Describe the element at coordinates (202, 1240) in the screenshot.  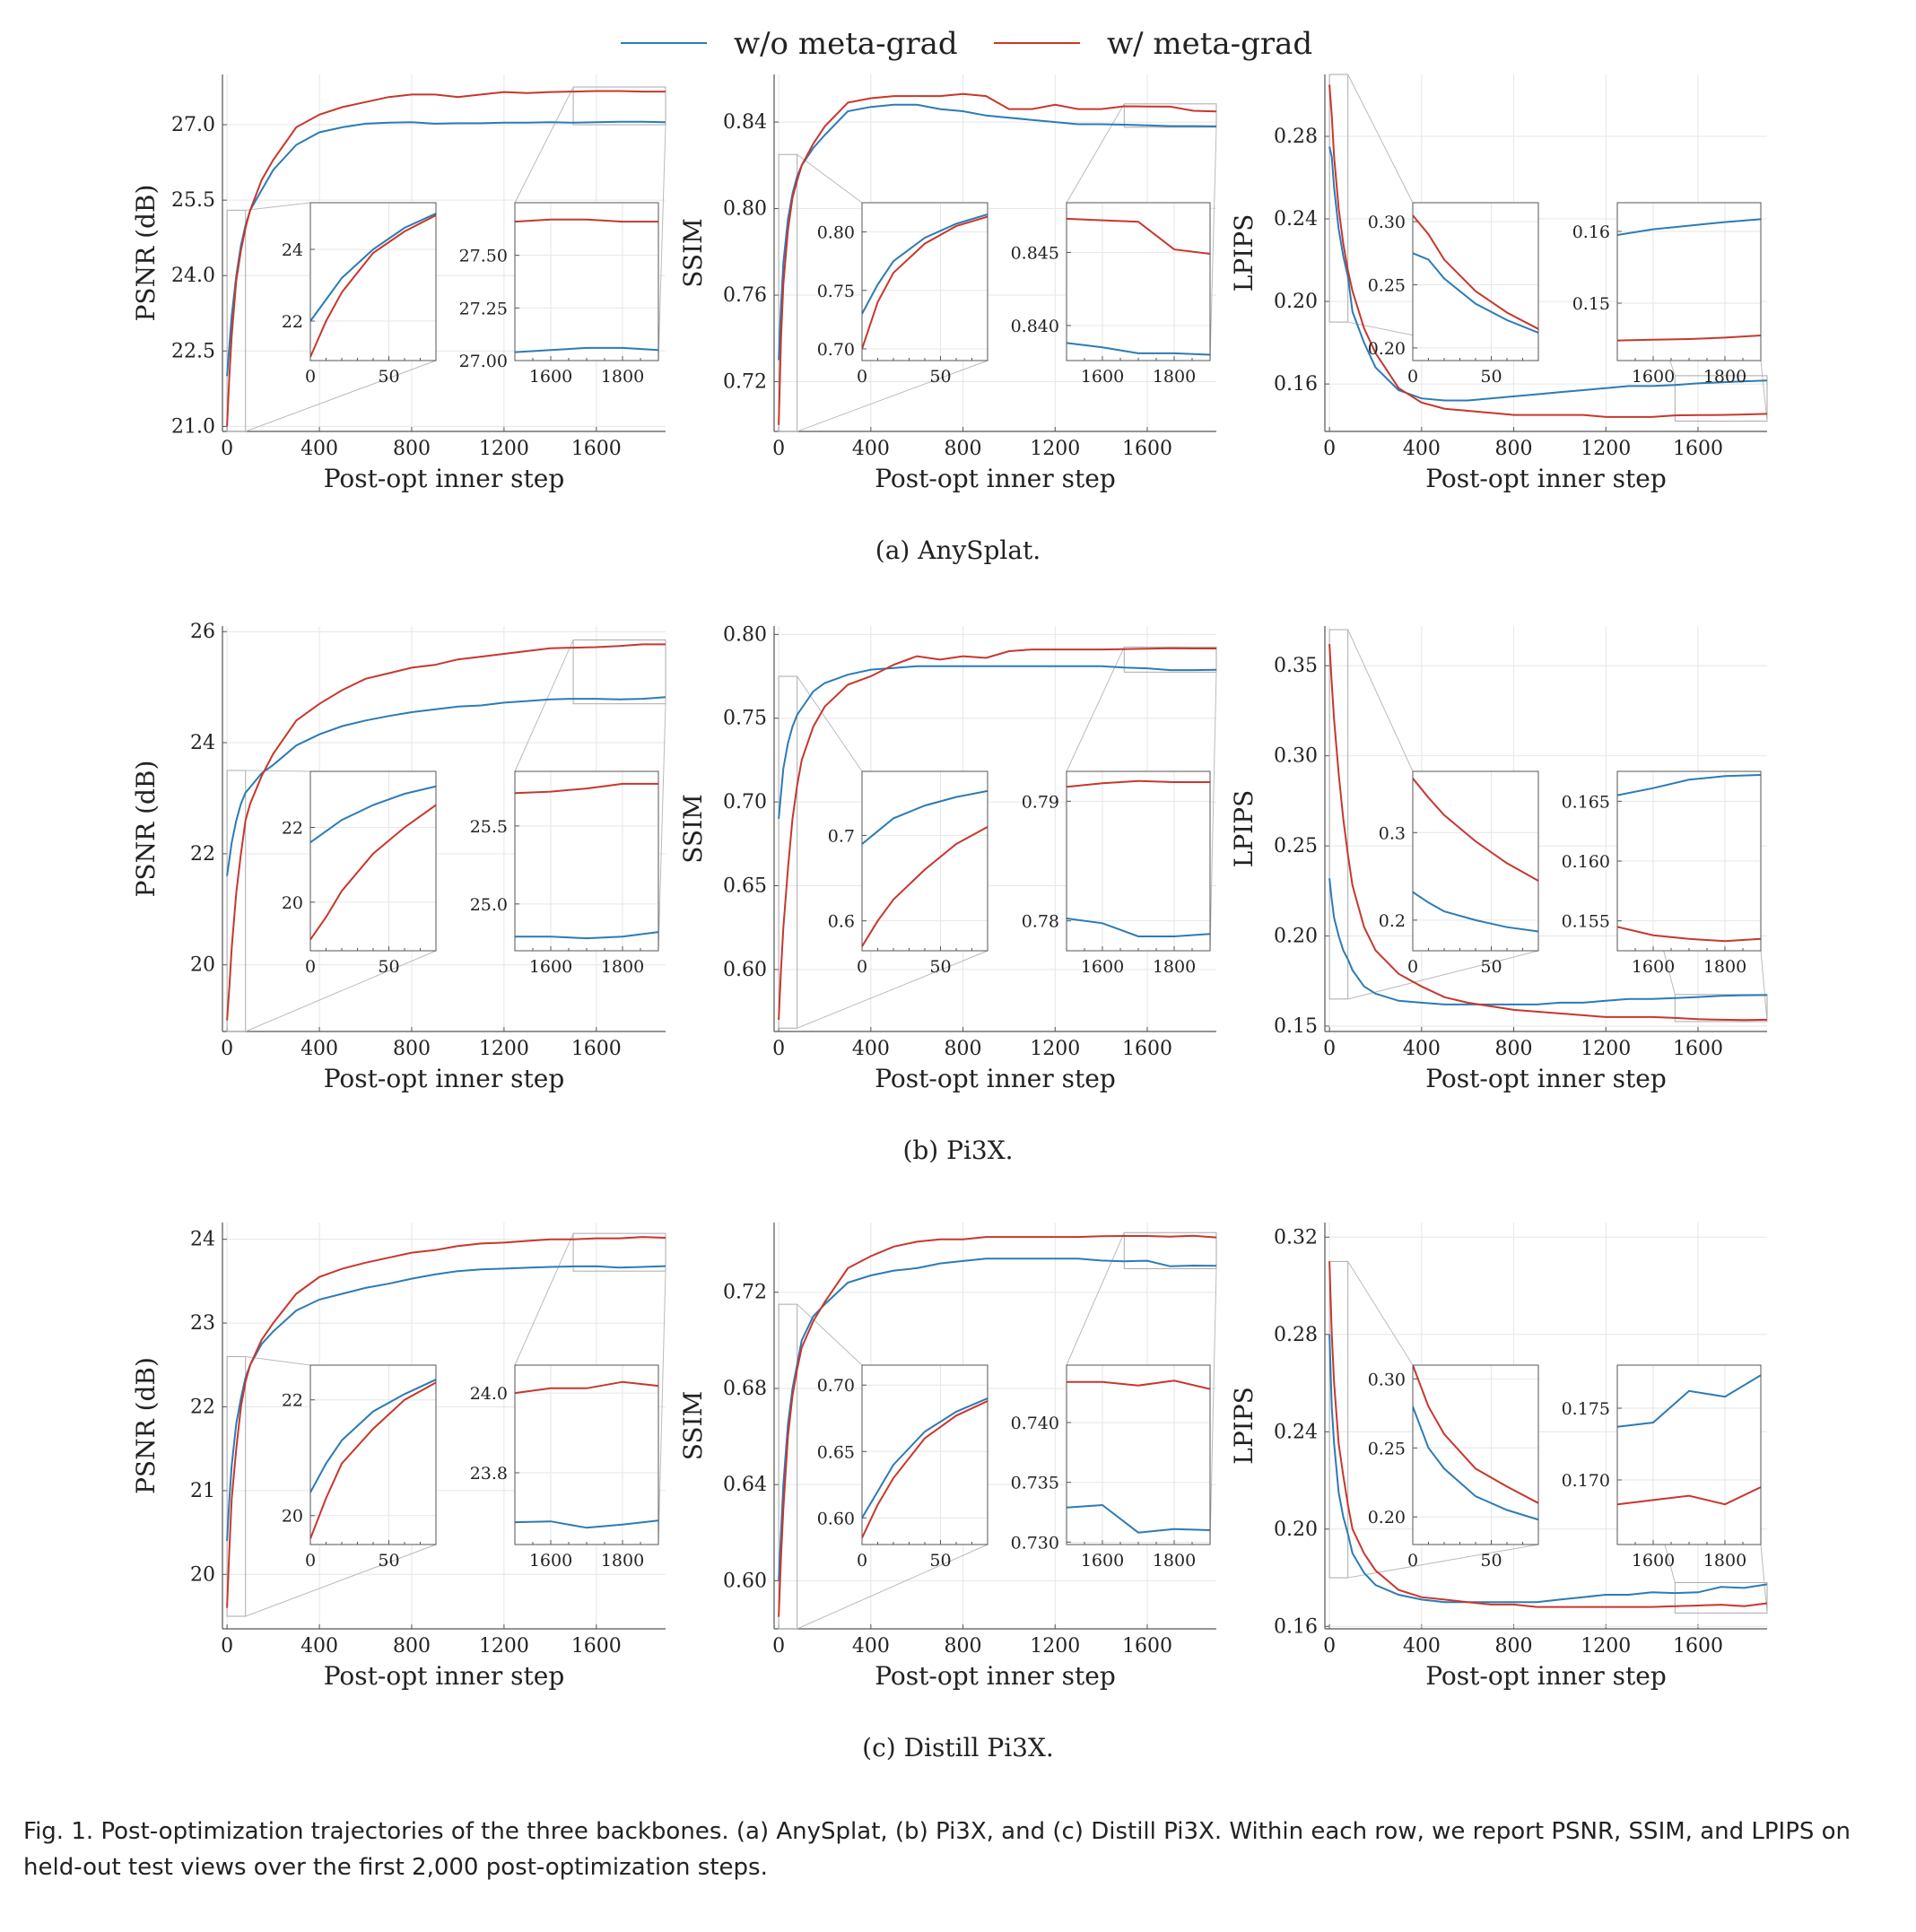
I see `y-tick-label: 24` at that location.